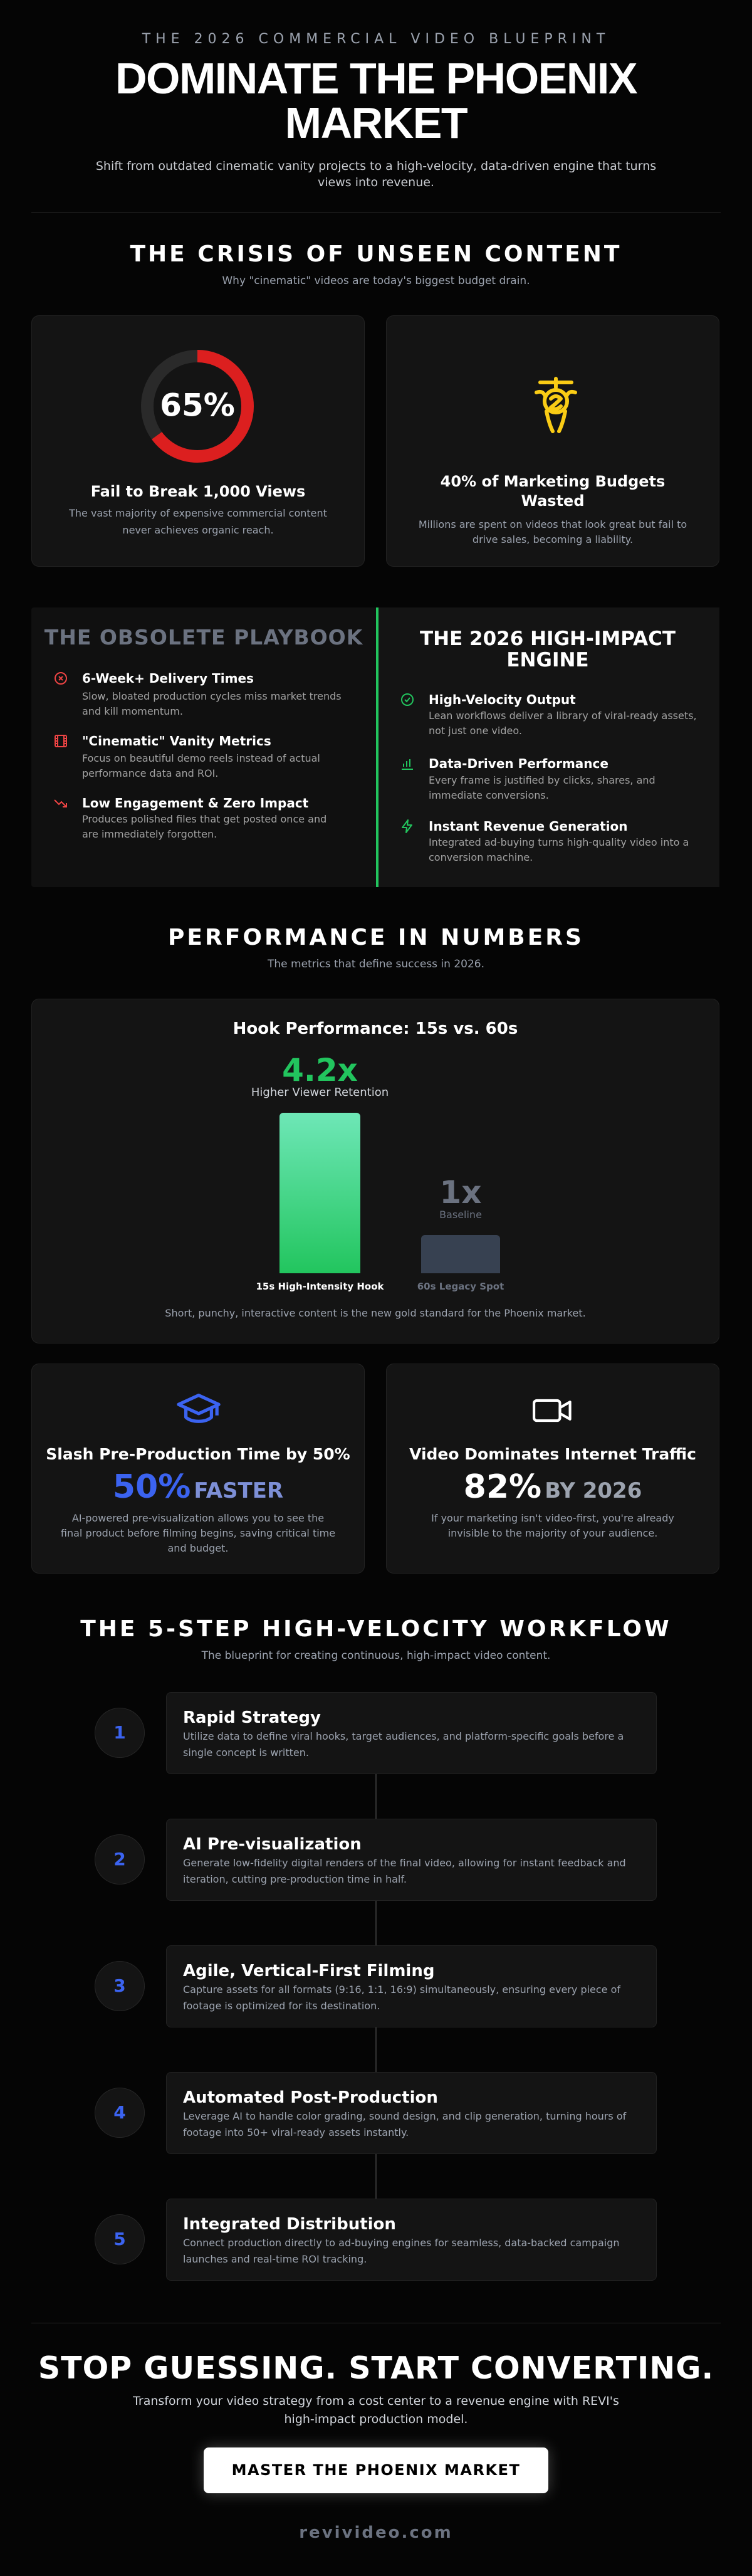  I want to click on step-title: AI Pre-visualization, so click(272, 1844).